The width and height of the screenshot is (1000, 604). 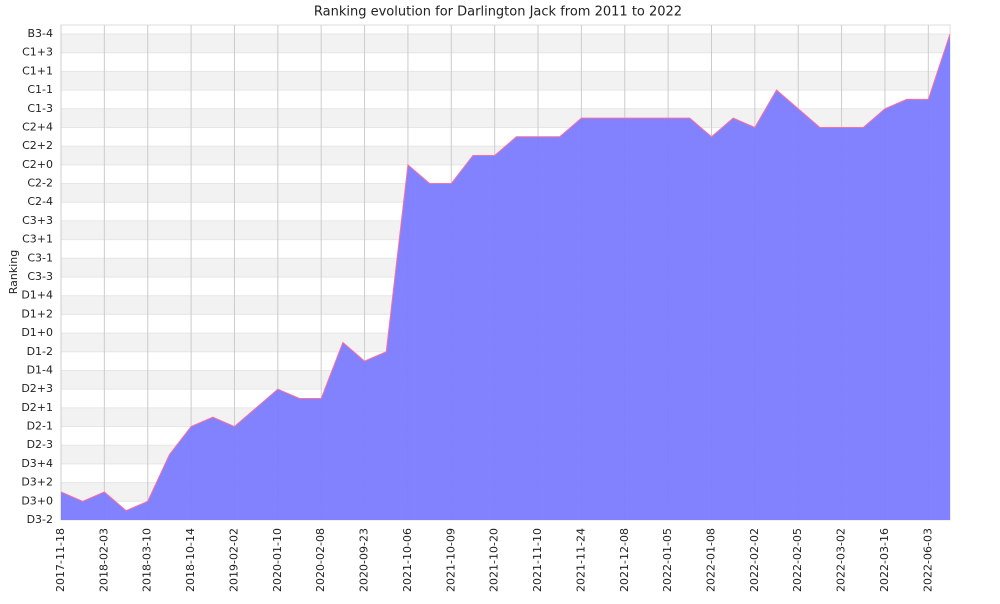 I want to click on y-tick-label: C3+1, so click(x=37, y=239).